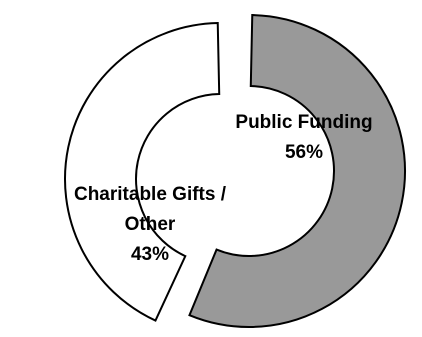 This screenshot has height=337, width=422. What do you see at coordinates (303, 122) in the screenshot?
I see `data-label-public-funding-name: Public Funding` at bounding box center [303, 122].